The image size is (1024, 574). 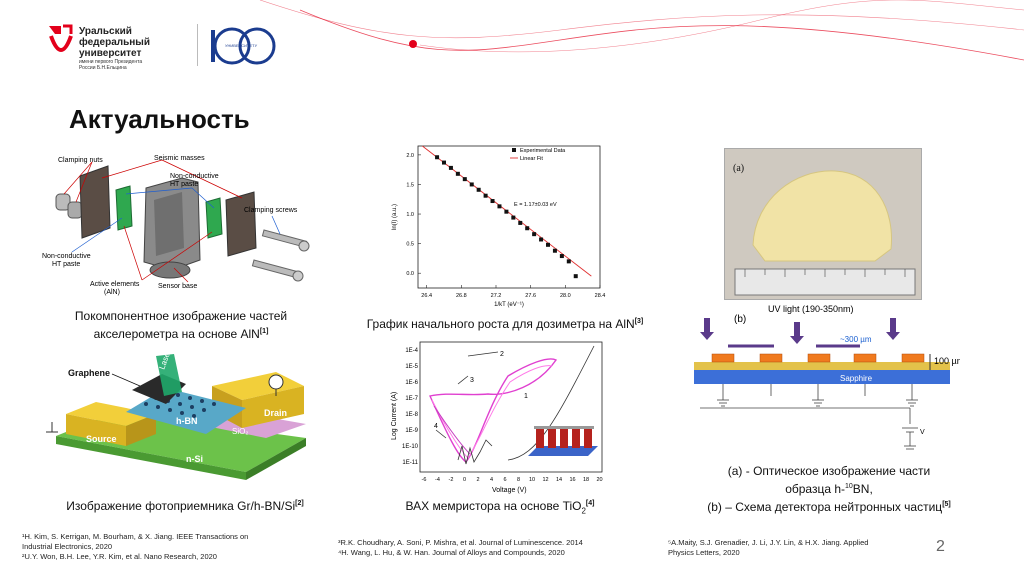 I want to click on curve-label-4: 4, so click(x=436, y=426).